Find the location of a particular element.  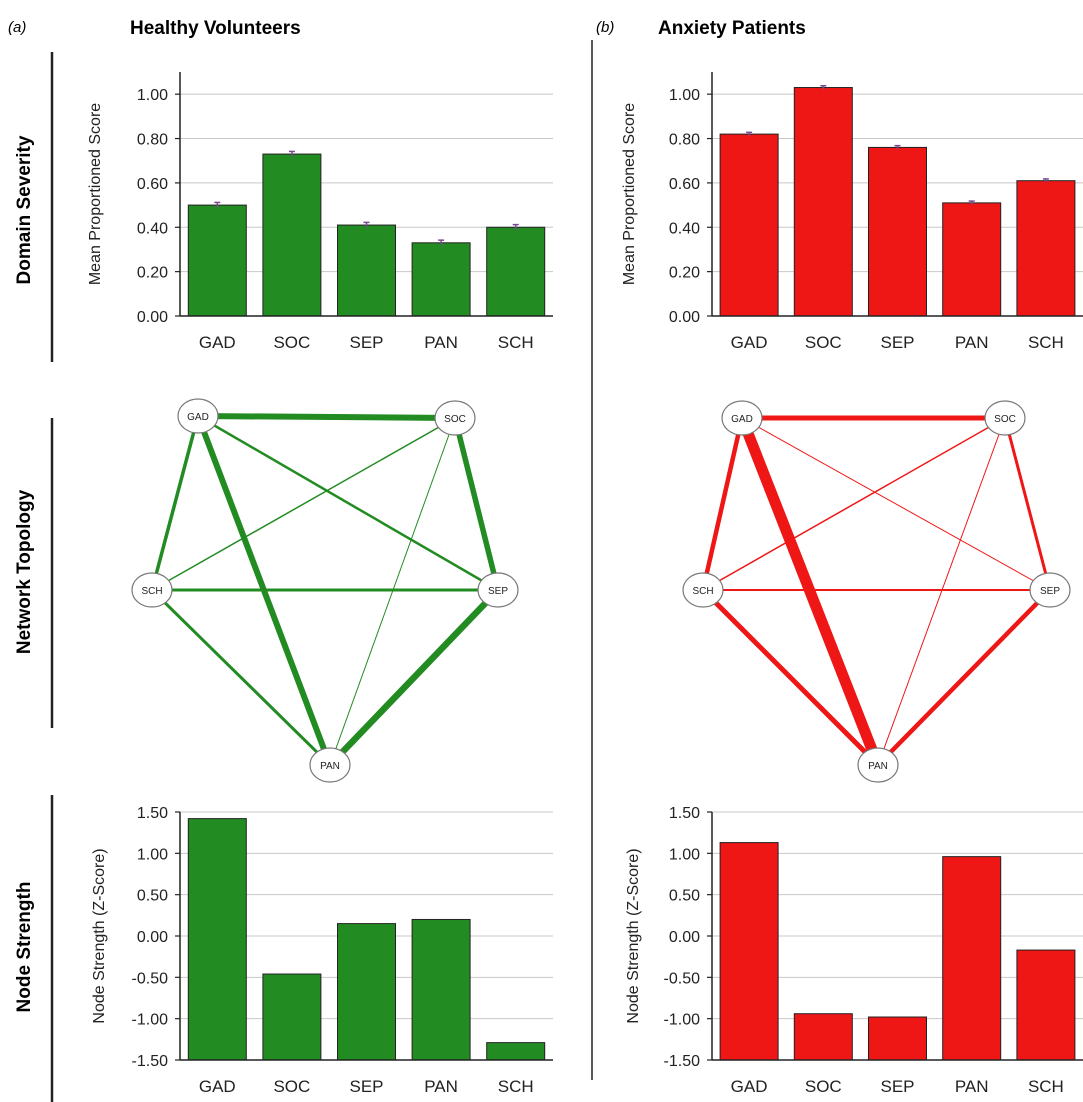

panel-a-title: Healthy Volunteers is located at coordinates (215, 28).